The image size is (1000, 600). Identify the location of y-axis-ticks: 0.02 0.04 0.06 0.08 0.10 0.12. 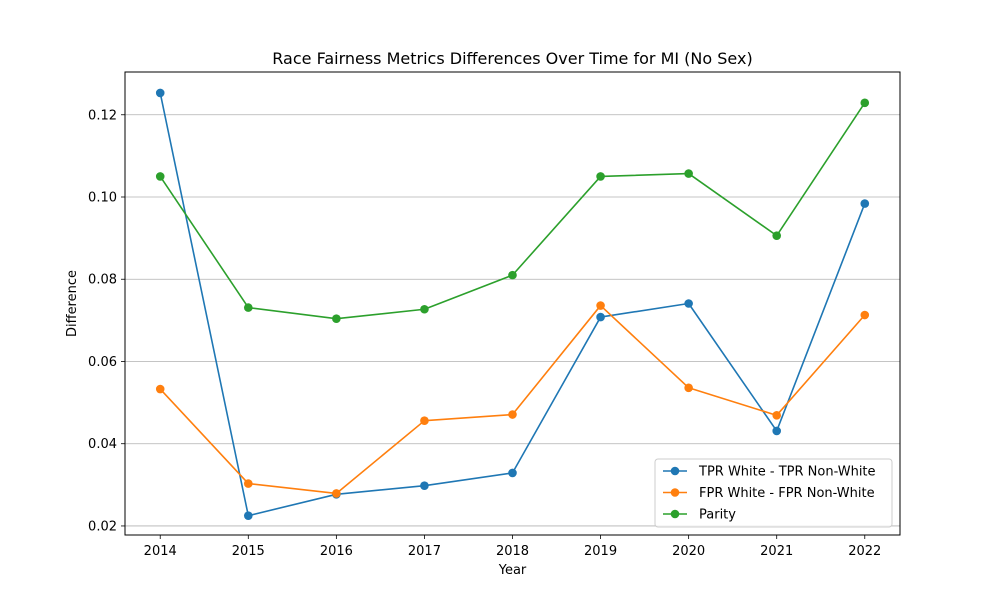
(106, 321).